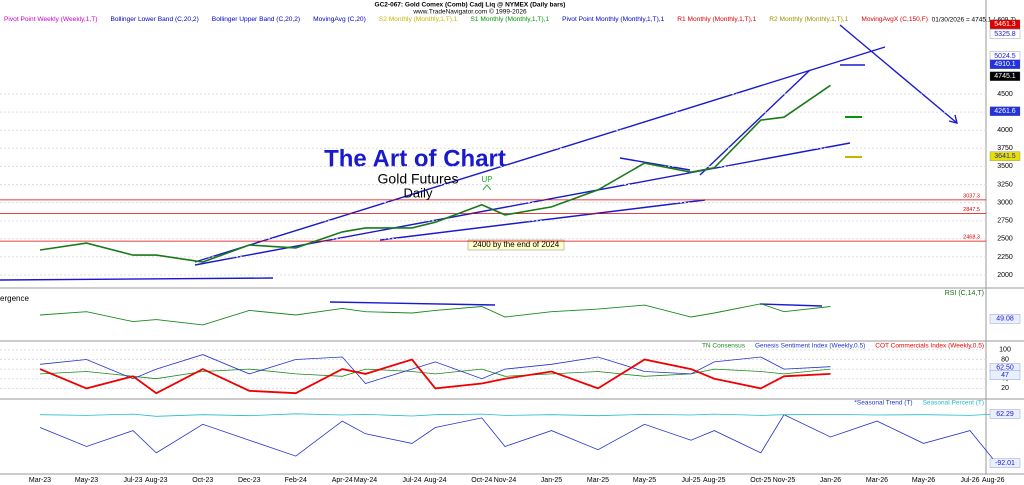 The height and width of the screenshot is (485, 1024). I want to click on y-tick-label: 100, so click(1005, 350).